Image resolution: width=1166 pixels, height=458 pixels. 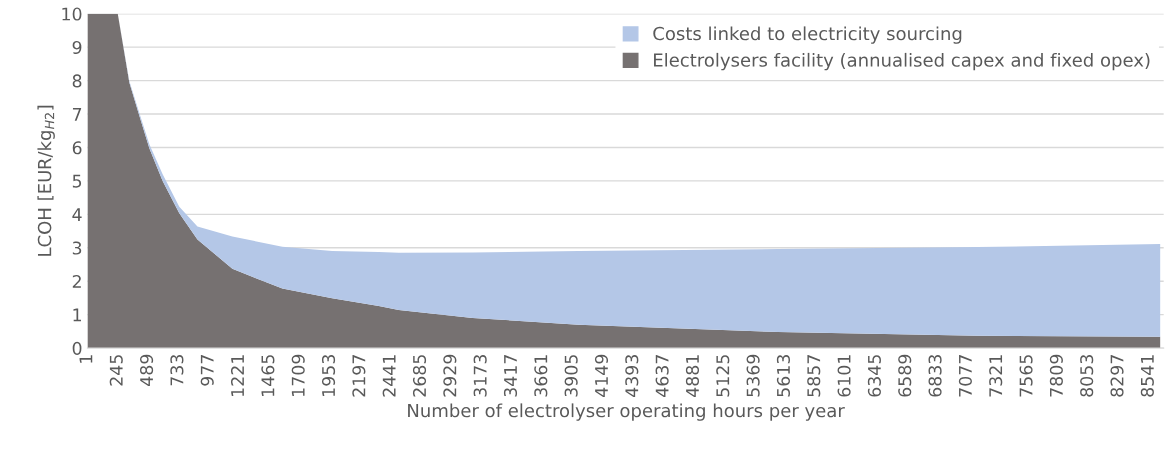 What do you see at coordinates (77, 81) in the screenshot?
I see `y-tick-label: 8` at bounding box center [77, 81].